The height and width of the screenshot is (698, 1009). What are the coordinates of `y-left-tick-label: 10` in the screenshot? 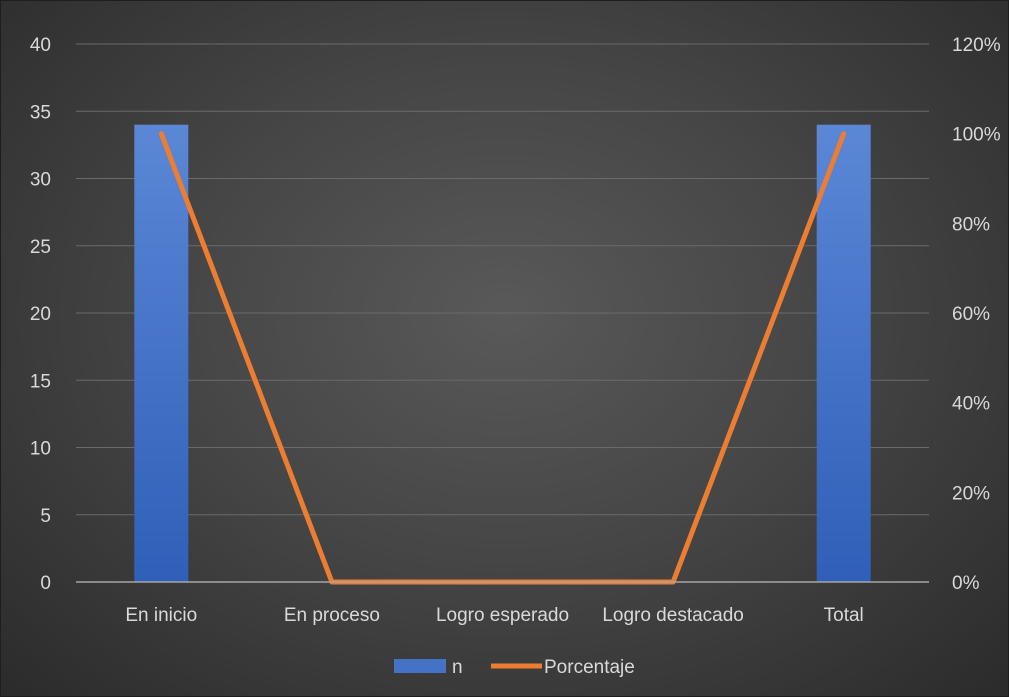 It's located at (40, 449).